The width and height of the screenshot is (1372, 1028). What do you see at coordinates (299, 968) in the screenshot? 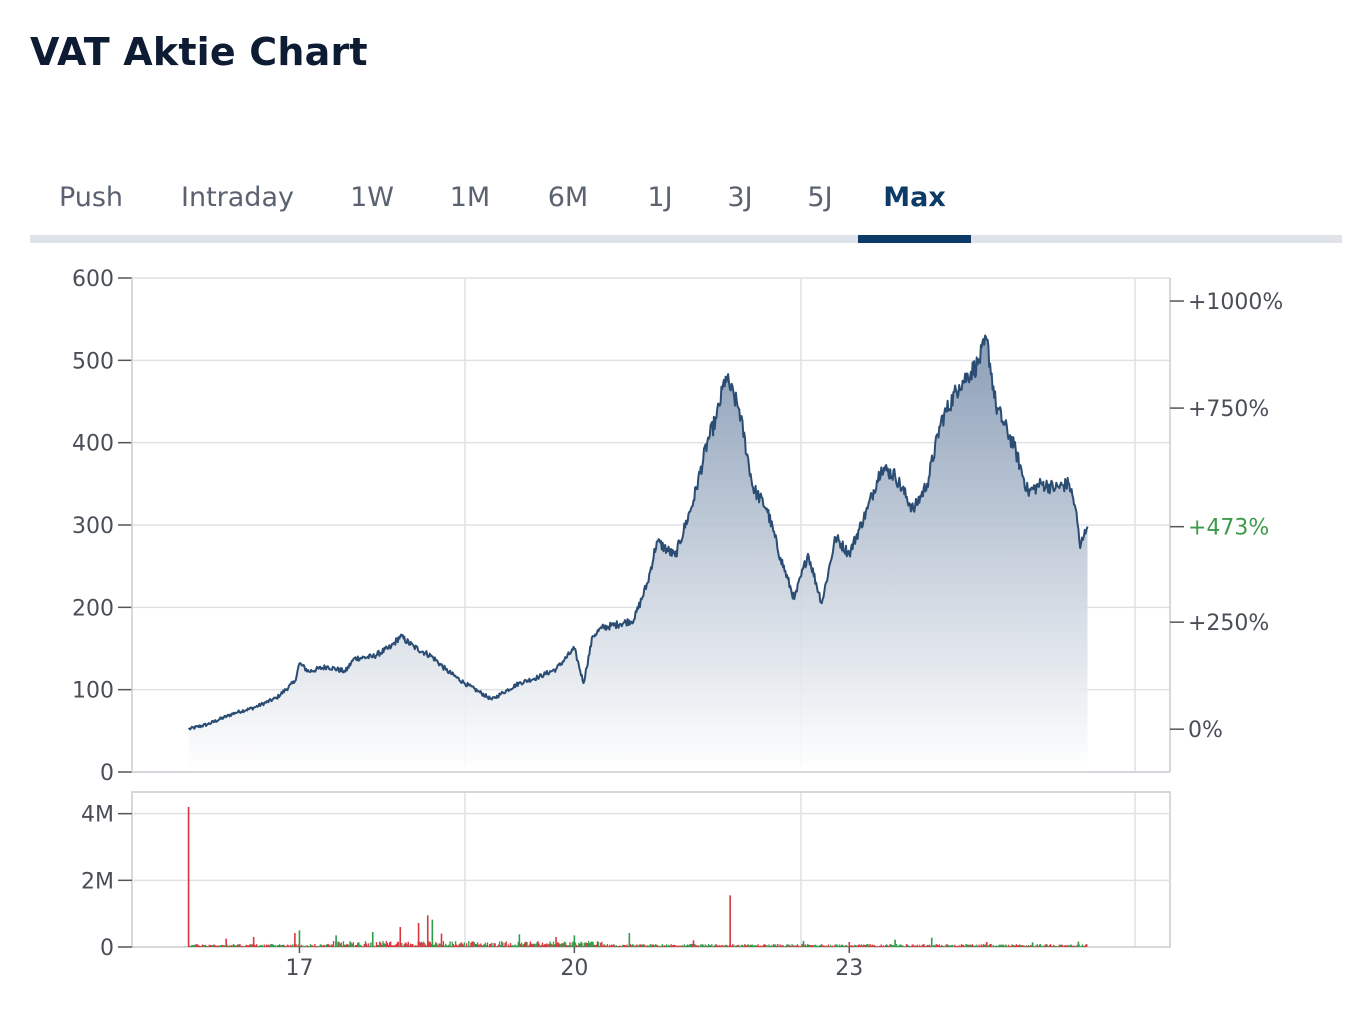
I see `x-tick-label: 17` at bounding box center [299, 968].